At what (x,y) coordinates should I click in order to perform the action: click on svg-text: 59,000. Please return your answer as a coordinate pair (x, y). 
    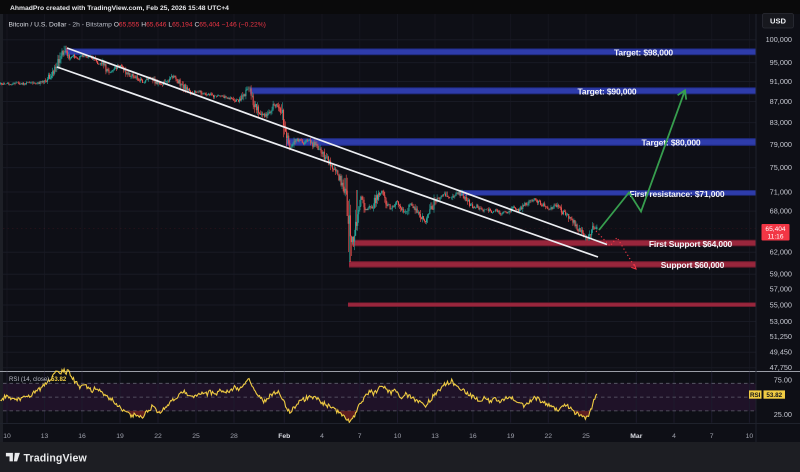
    Looking at the image, I should click on (781, 274).